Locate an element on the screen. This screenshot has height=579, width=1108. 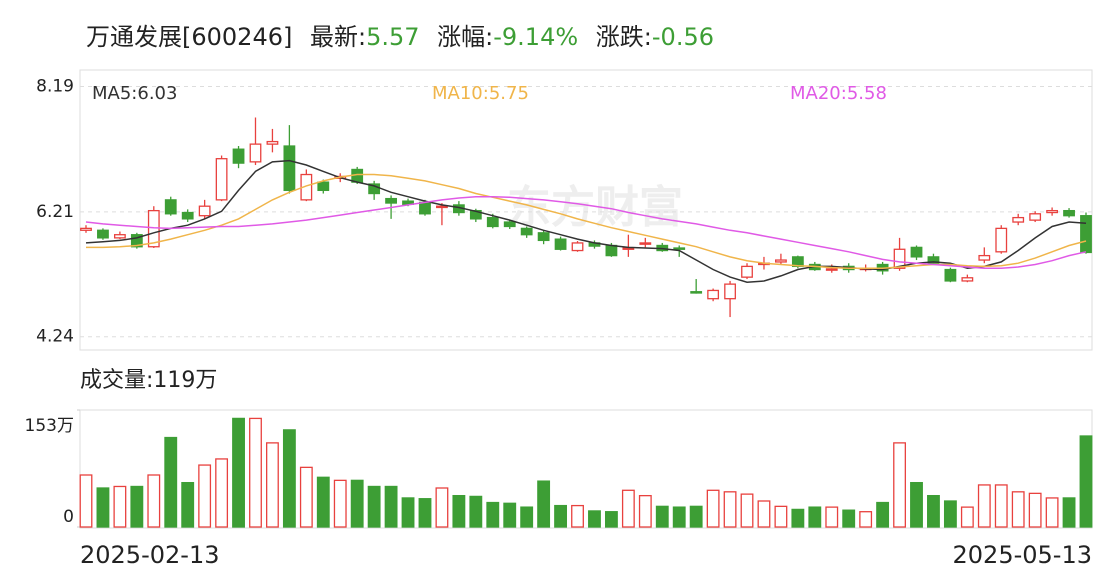
x-tick-label: 2025-02-13 is located at coordinates (149, 555).